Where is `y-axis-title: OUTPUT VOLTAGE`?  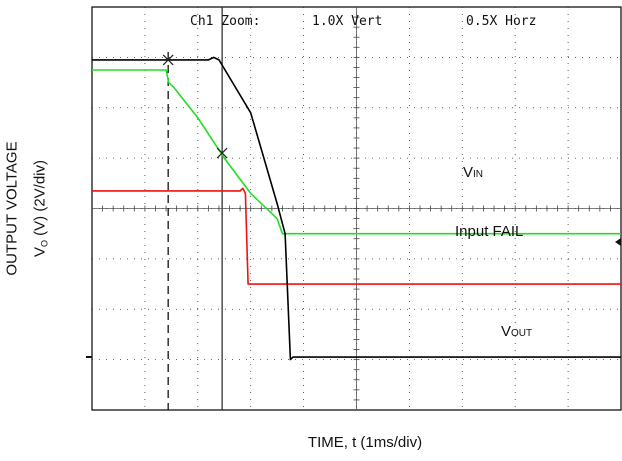
y-axis-title: OUTPUT VOLTAGE is located at coordinates (12, 209).